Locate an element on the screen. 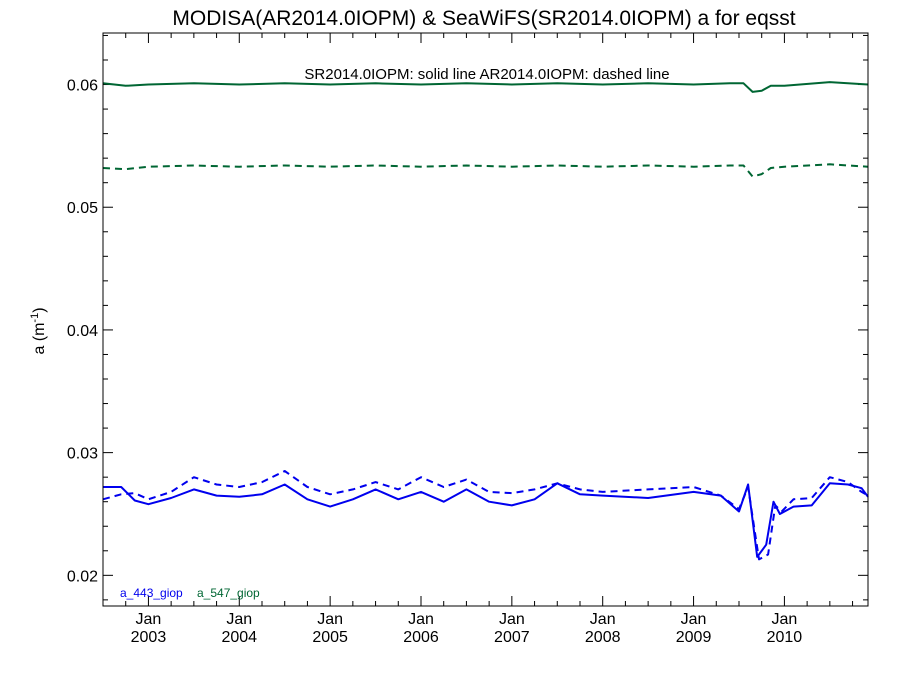 The height and width of the screenshot is (675, 900). series-line-a-443-giop-solid is located at coordinates (486, 520).